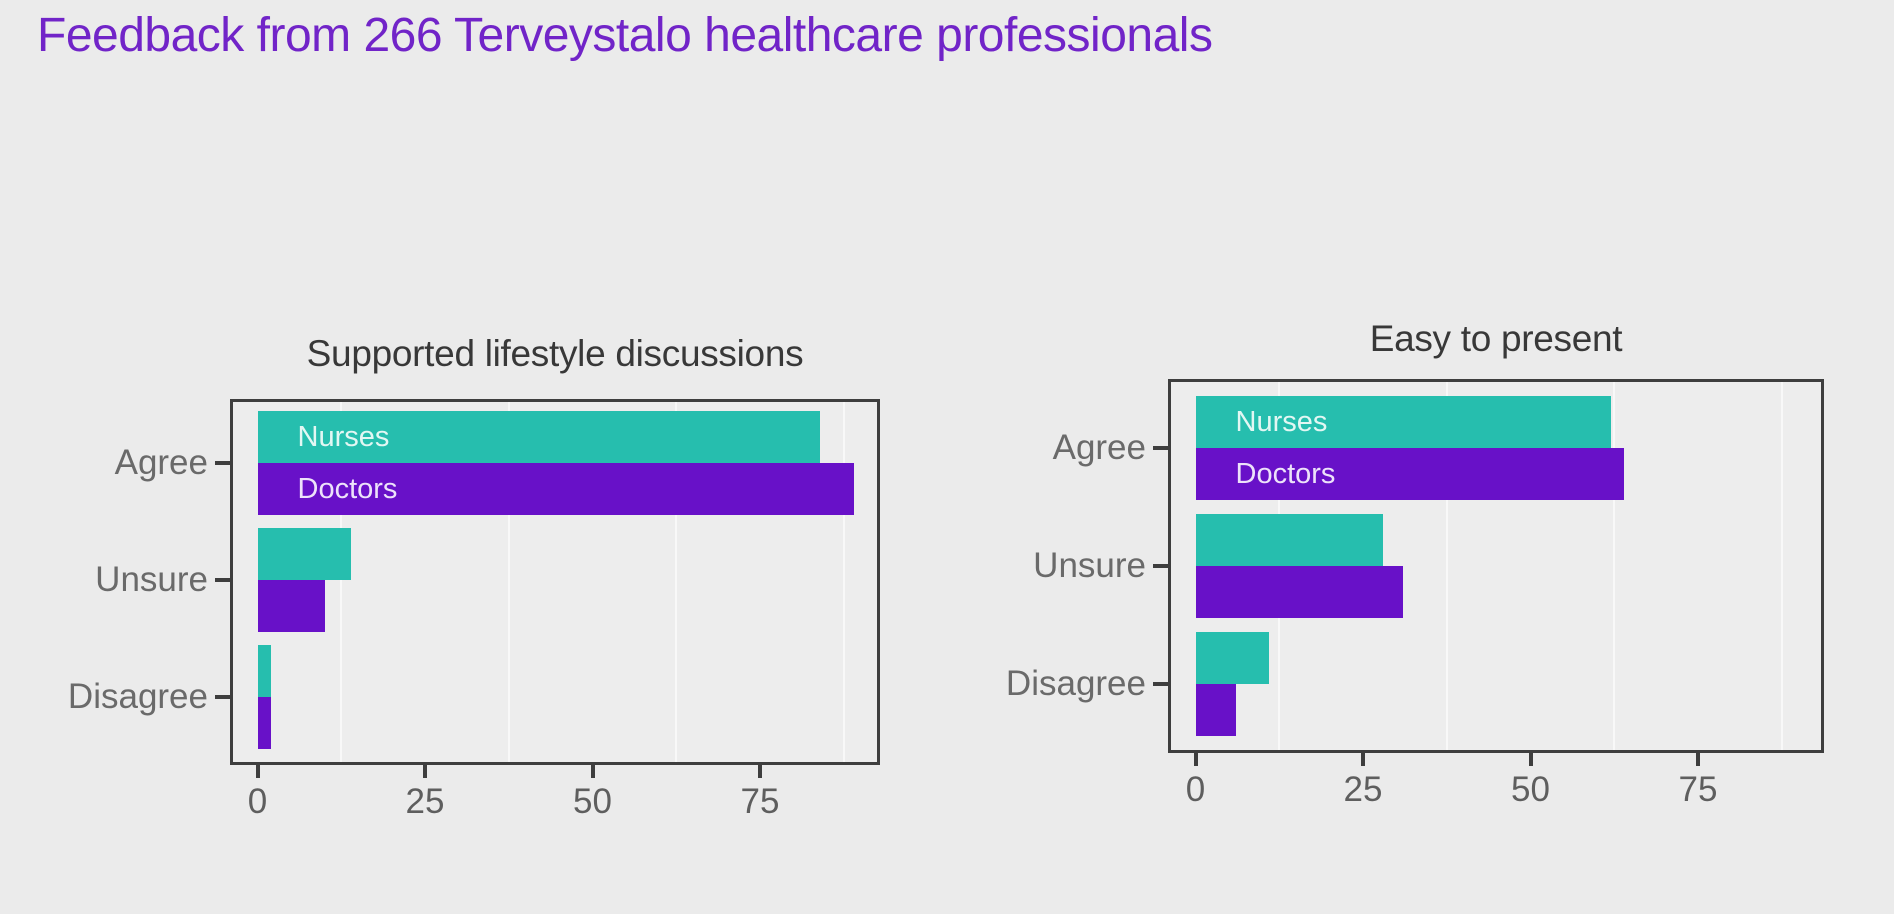 The width and height of the screenshot is (1894, 914). I want to click on chart-title-easy-to-present: Easy to present, so click(1496, 338).